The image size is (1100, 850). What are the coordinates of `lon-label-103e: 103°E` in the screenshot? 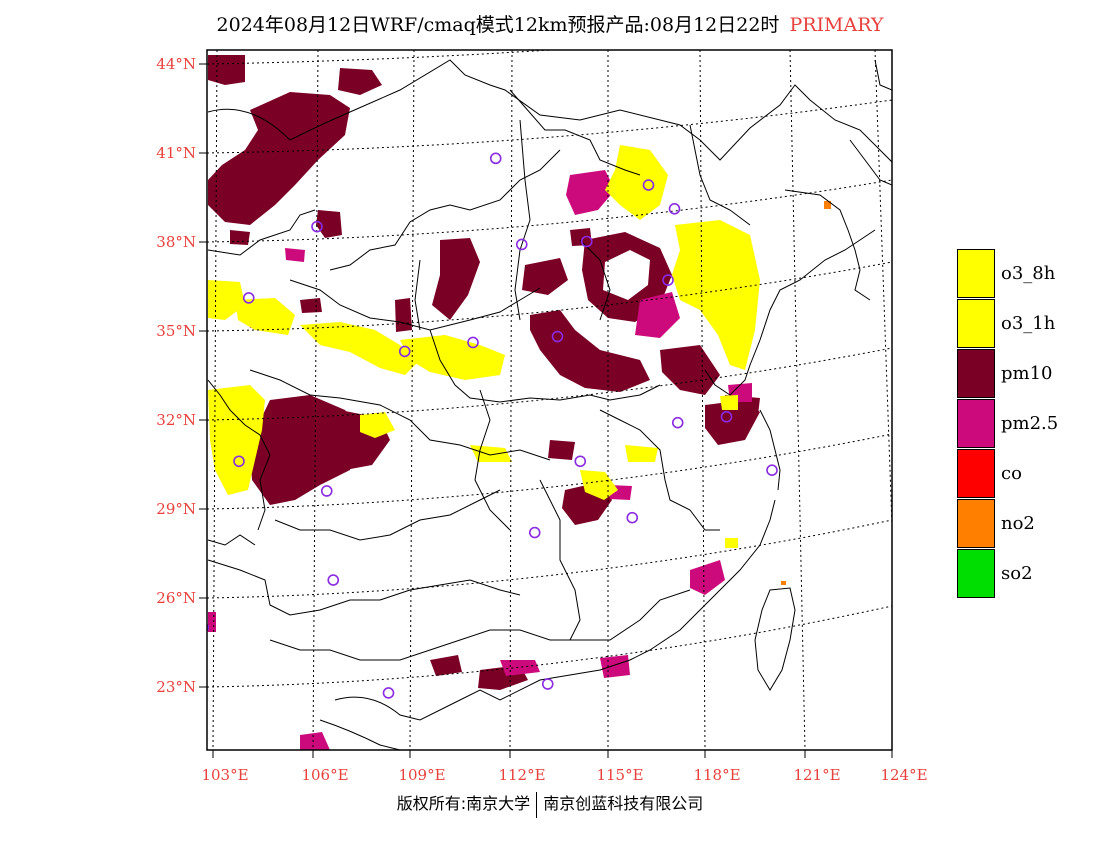 It's located at (225, 775).